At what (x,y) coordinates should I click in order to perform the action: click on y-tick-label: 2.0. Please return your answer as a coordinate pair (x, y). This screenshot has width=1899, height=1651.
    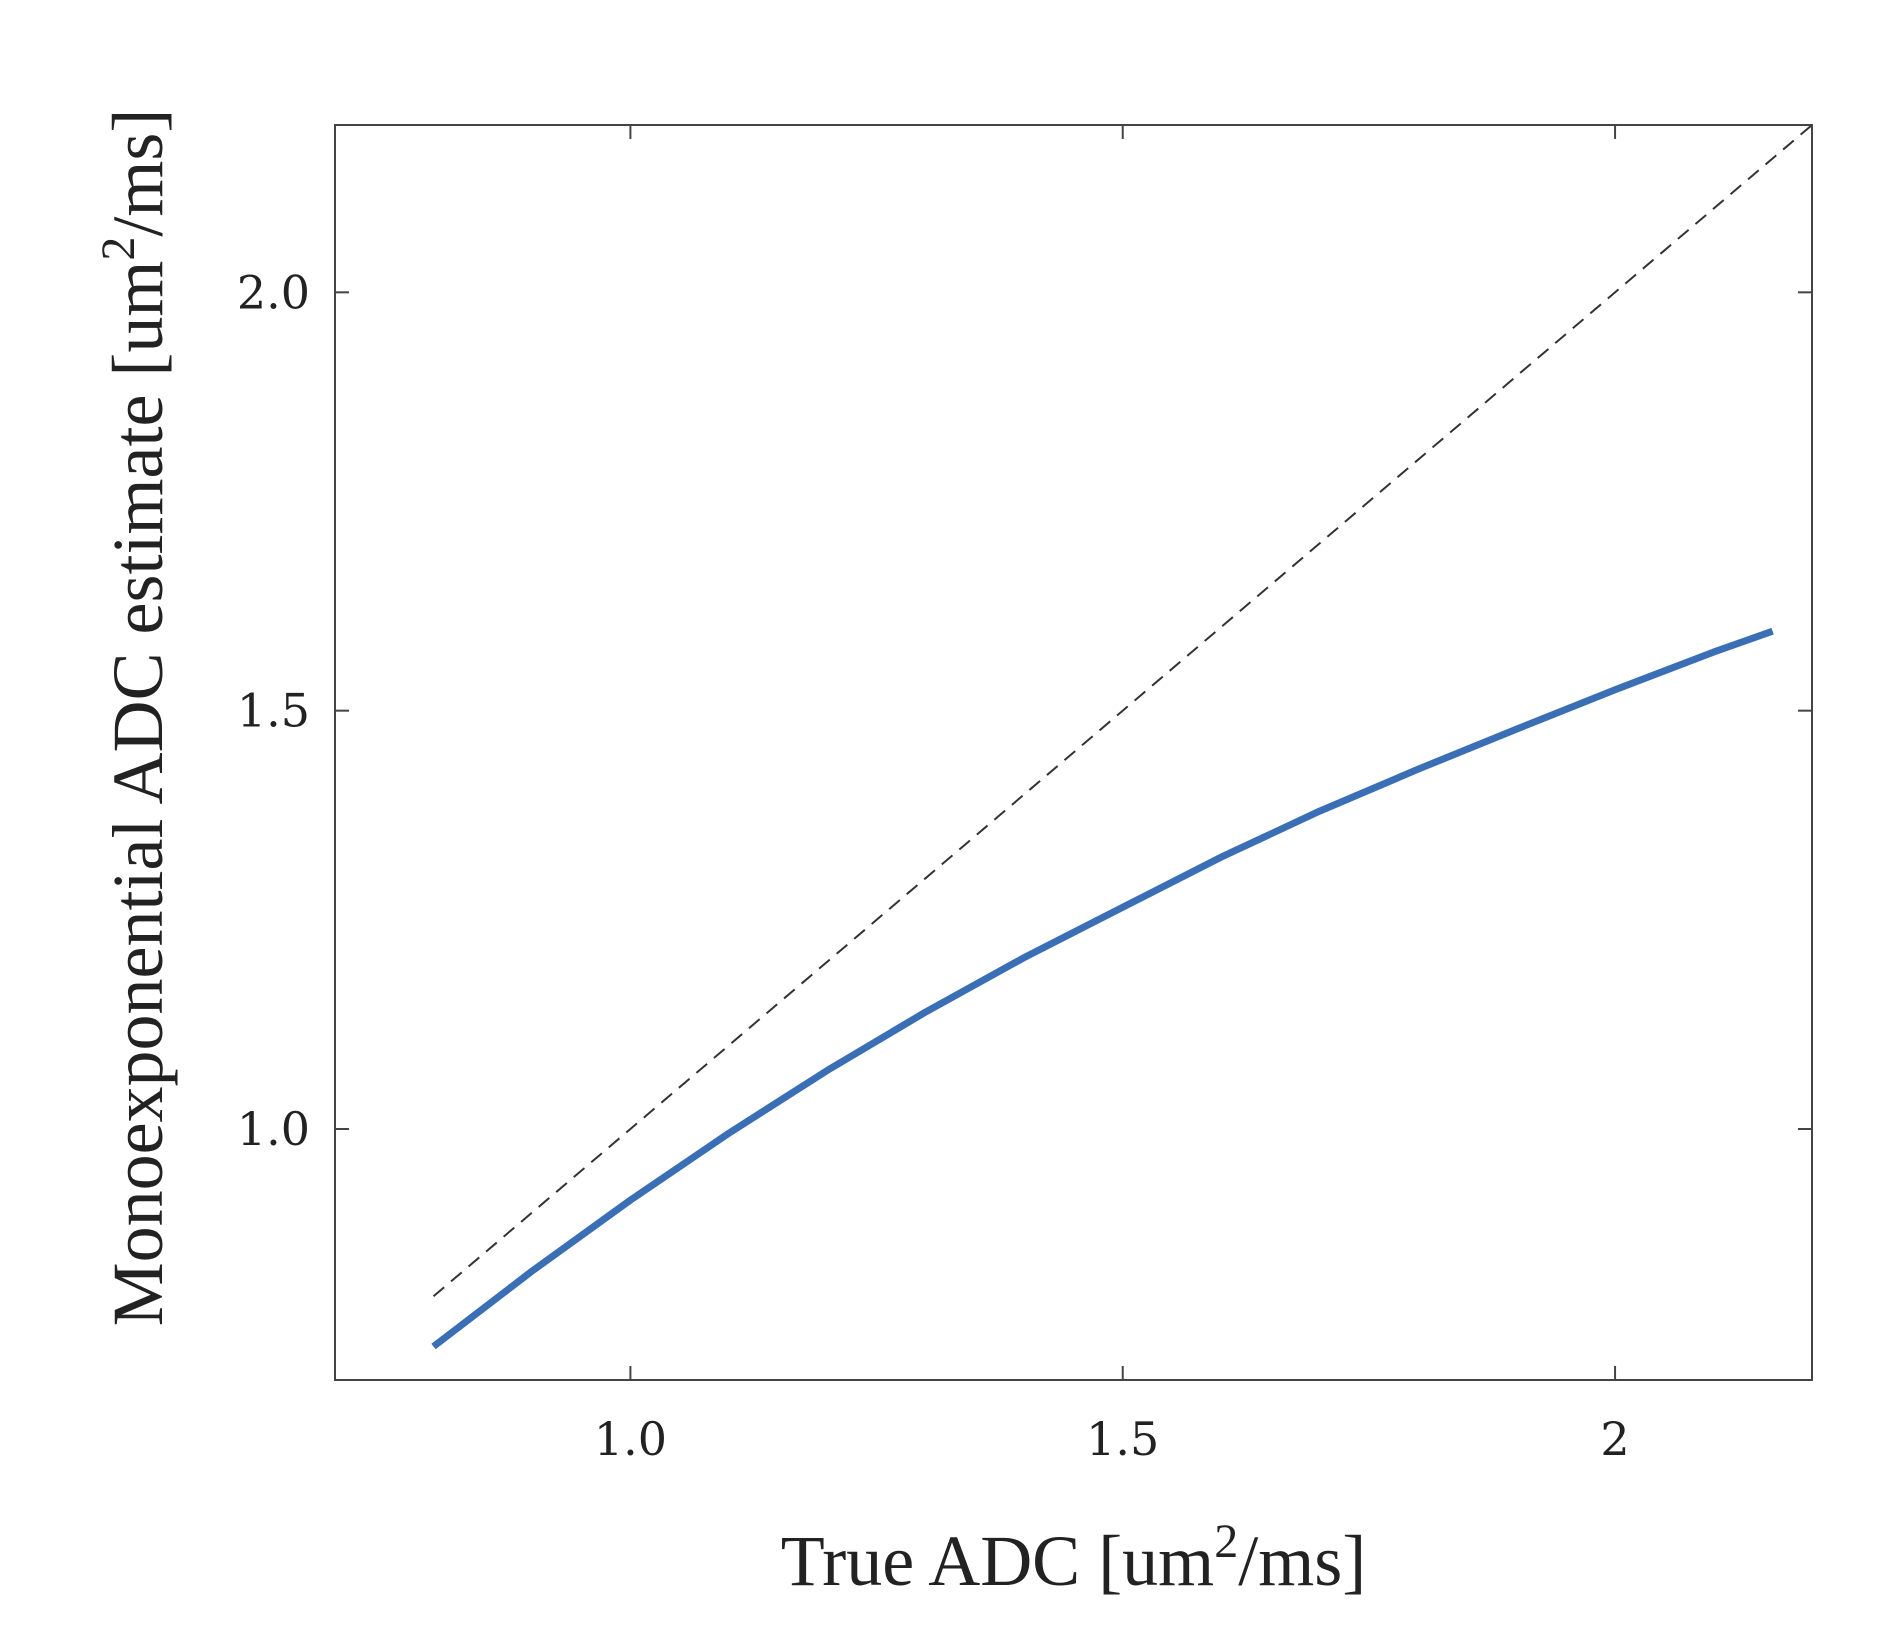
    Looking at the image, I should click on (273, 292).